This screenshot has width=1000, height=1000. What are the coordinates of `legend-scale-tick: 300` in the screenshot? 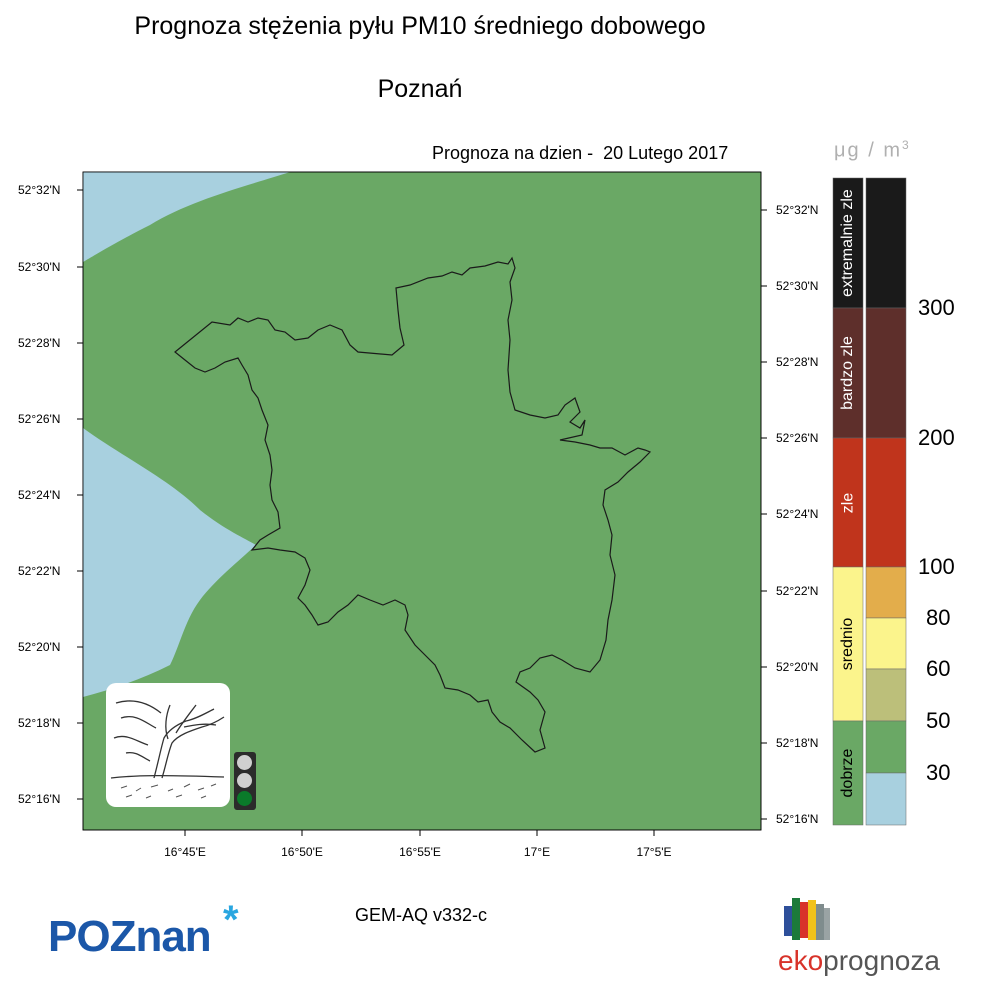 It's located at (936, 307).